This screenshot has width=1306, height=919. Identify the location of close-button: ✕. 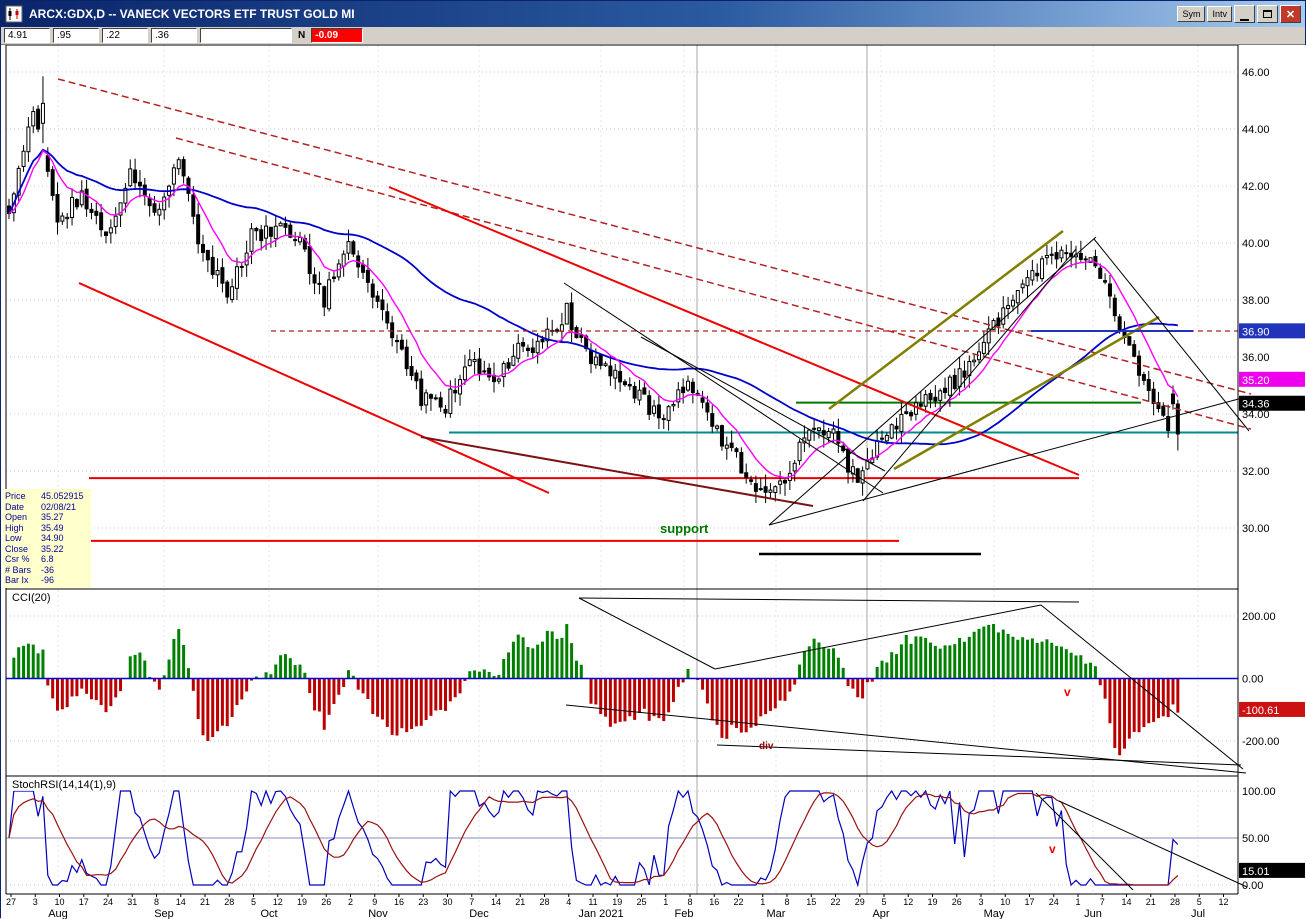
(1290, 14).